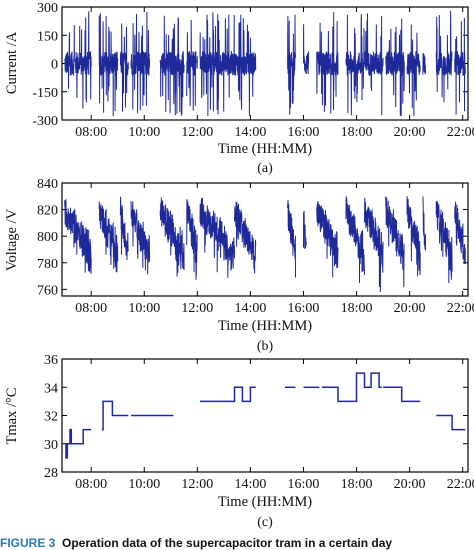 This screenshot has width=474, height=550. What do you see at coordinates (91, 484) in the screenshot?
I see `temperature-xtick-label: 08:00` at bounding box center [91, 484].